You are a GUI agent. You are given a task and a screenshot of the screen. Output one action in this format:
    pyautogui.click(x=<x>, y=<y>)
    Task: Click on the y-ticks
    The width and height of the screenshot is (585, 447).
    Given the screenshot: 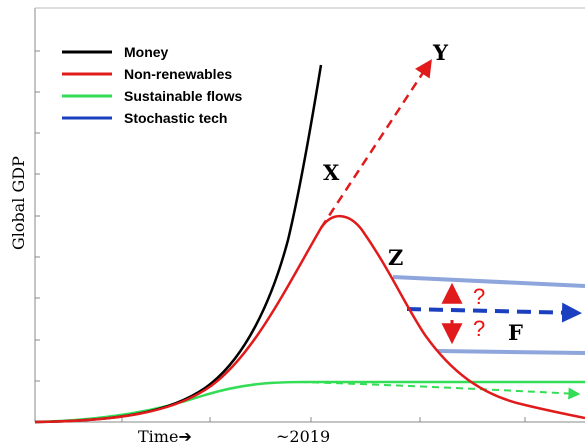 What is the action you would take?
    pyautogui.click(x=37, y=216)
    